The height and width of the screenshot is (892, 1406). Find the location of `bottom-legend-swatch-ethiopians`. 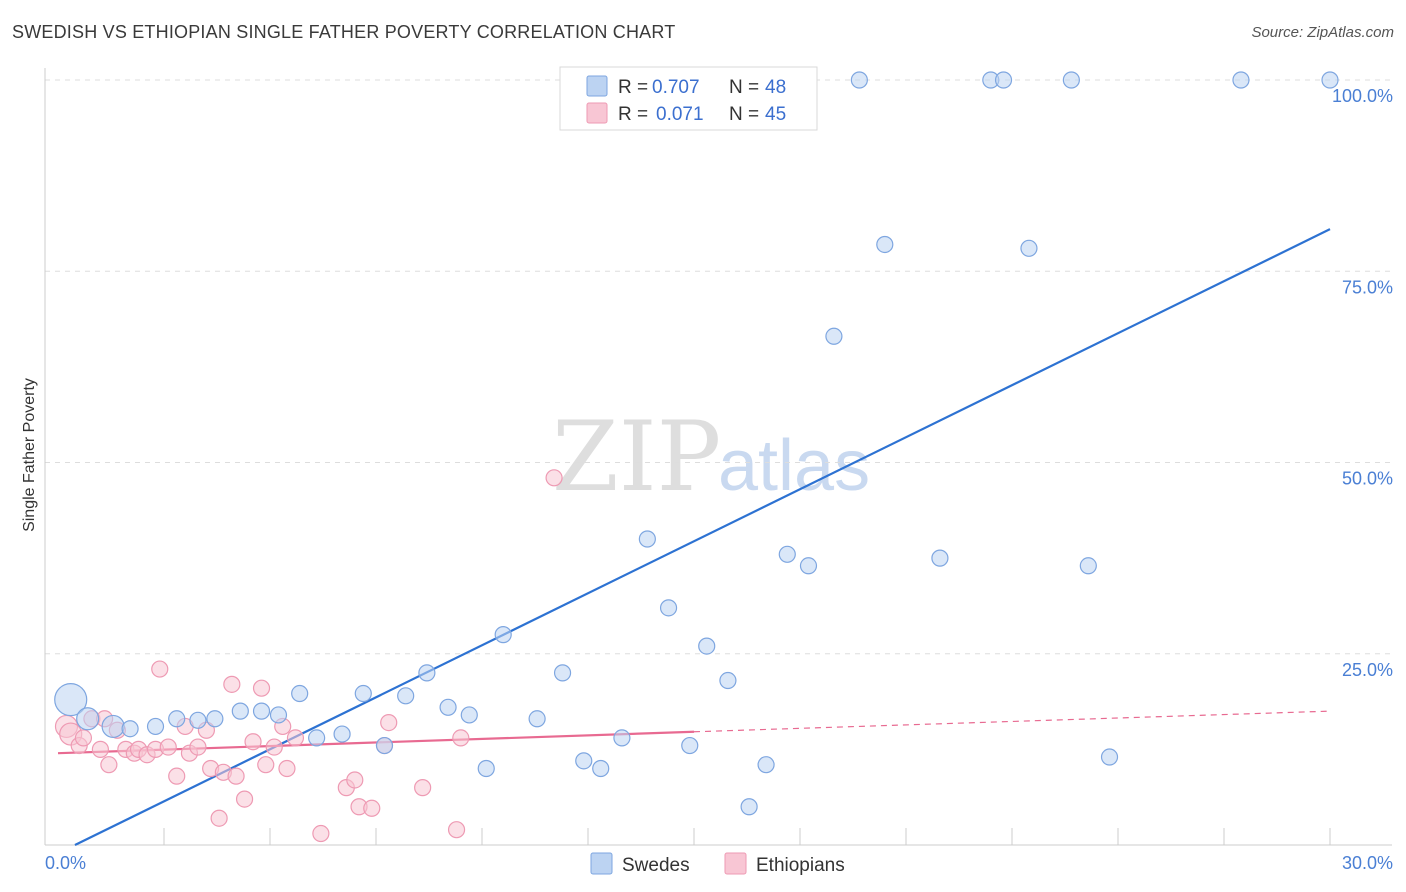

bottom-legend-swatch-ethiopians is located at coordinates (735, 863).